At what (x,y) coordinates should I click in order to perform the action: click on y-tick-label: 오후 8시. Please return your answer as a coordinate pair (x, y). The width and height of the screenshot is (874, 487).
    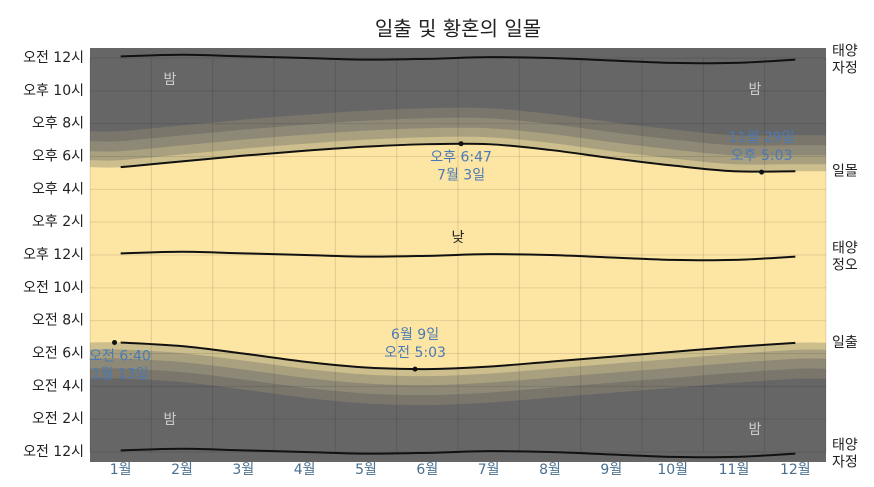
    Looking at the image, I should click on (58, 124).